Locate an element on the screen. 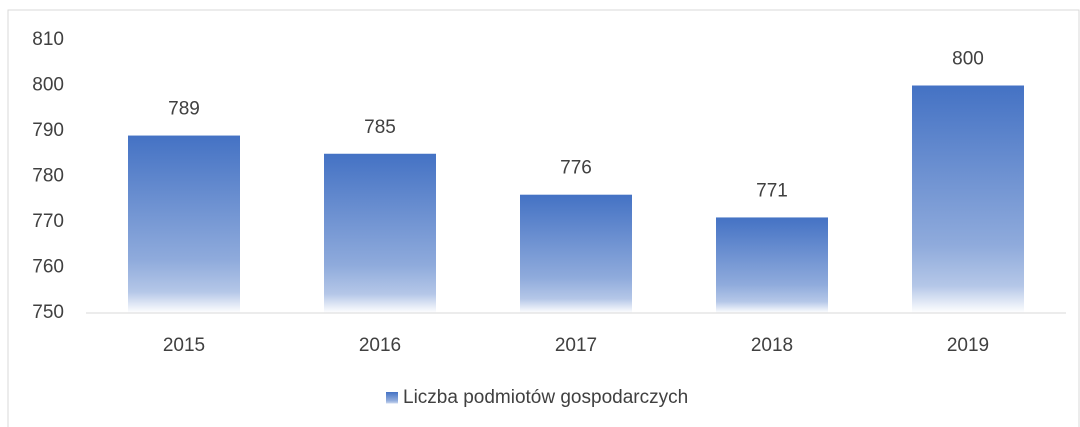 The image size is (1080, 427). y-tick-label: 810 is located at coordinates (48, 39).